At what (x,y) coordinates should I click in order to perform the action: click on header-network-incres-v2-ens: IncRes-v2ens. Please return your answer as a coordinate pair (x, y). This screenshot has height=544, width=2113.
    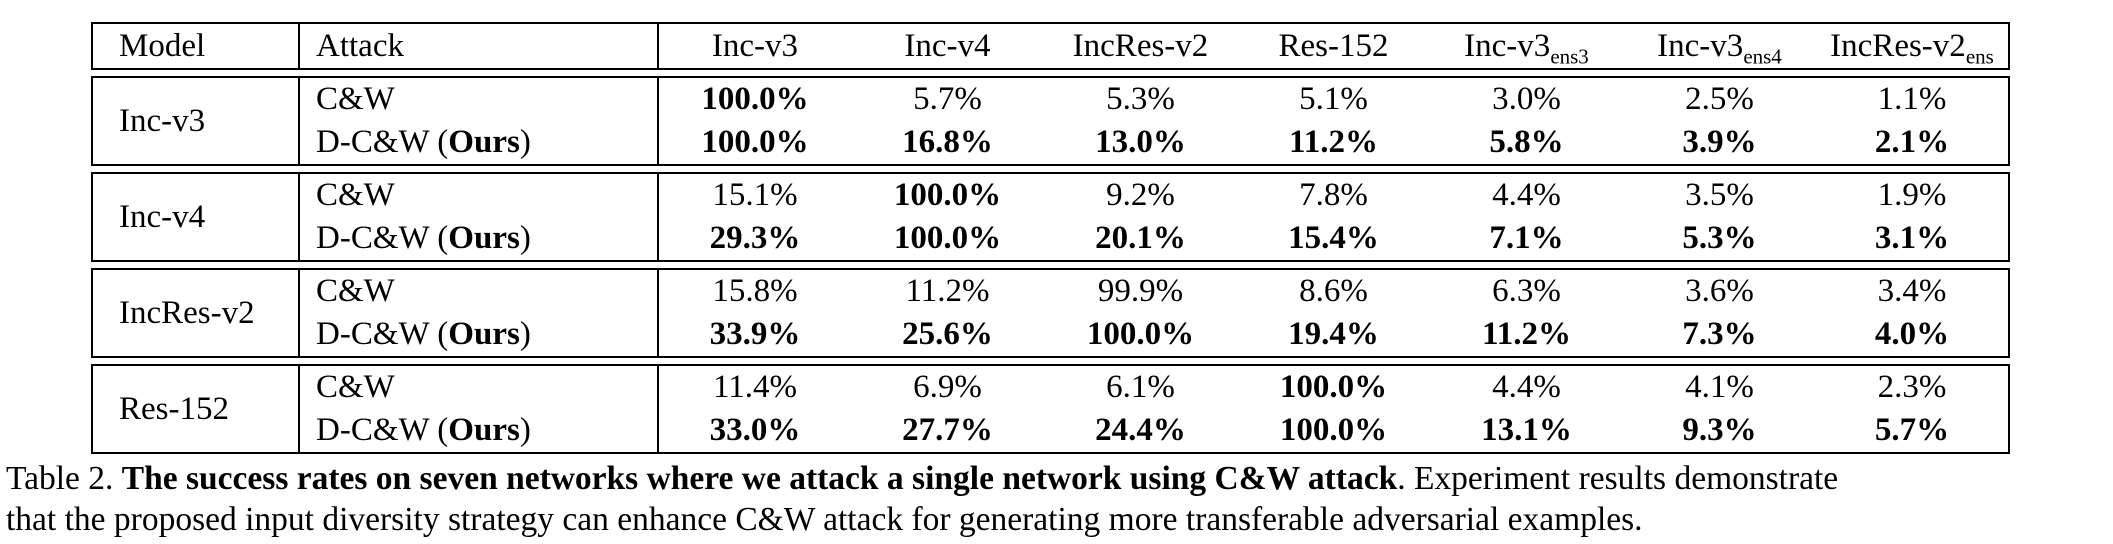
    Looking at the image, I should click on (1912, 46).